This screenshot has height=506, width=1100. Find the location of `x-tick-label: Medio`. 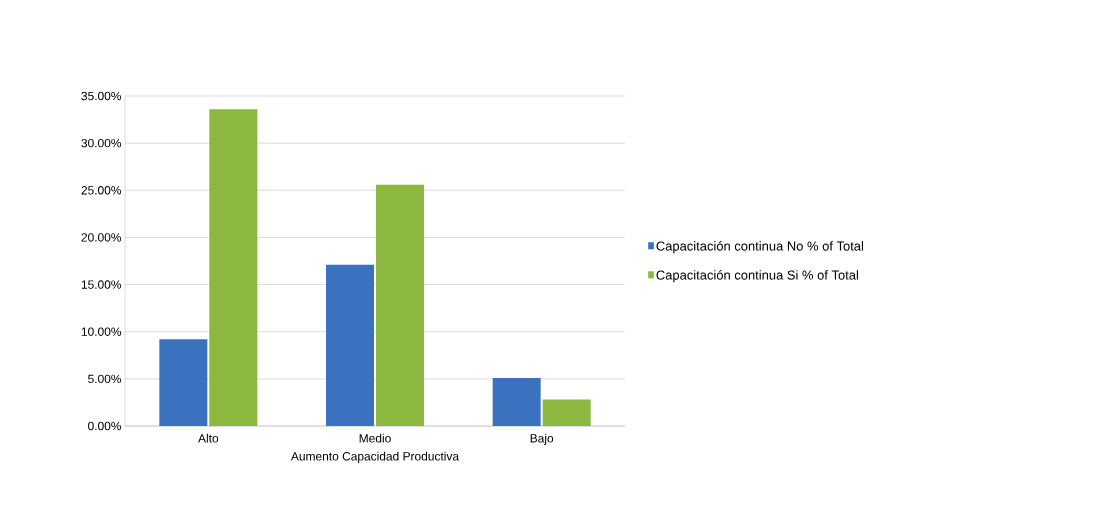

x-tick-label: Medio is located at coordinates (375, 438).